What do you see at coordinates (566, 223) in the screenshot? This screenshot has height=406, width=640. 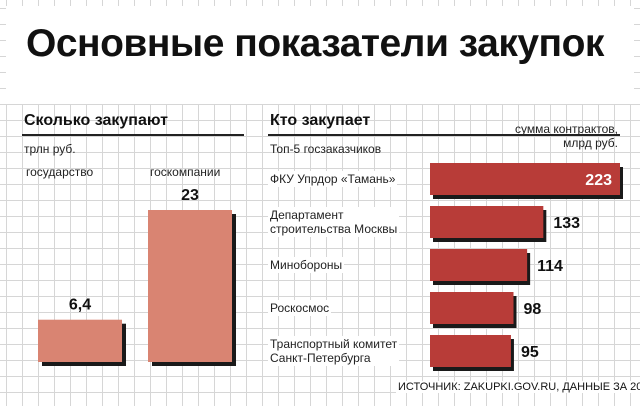 I see `right-bar-value-1: 133` at bounding box center [566, 223].